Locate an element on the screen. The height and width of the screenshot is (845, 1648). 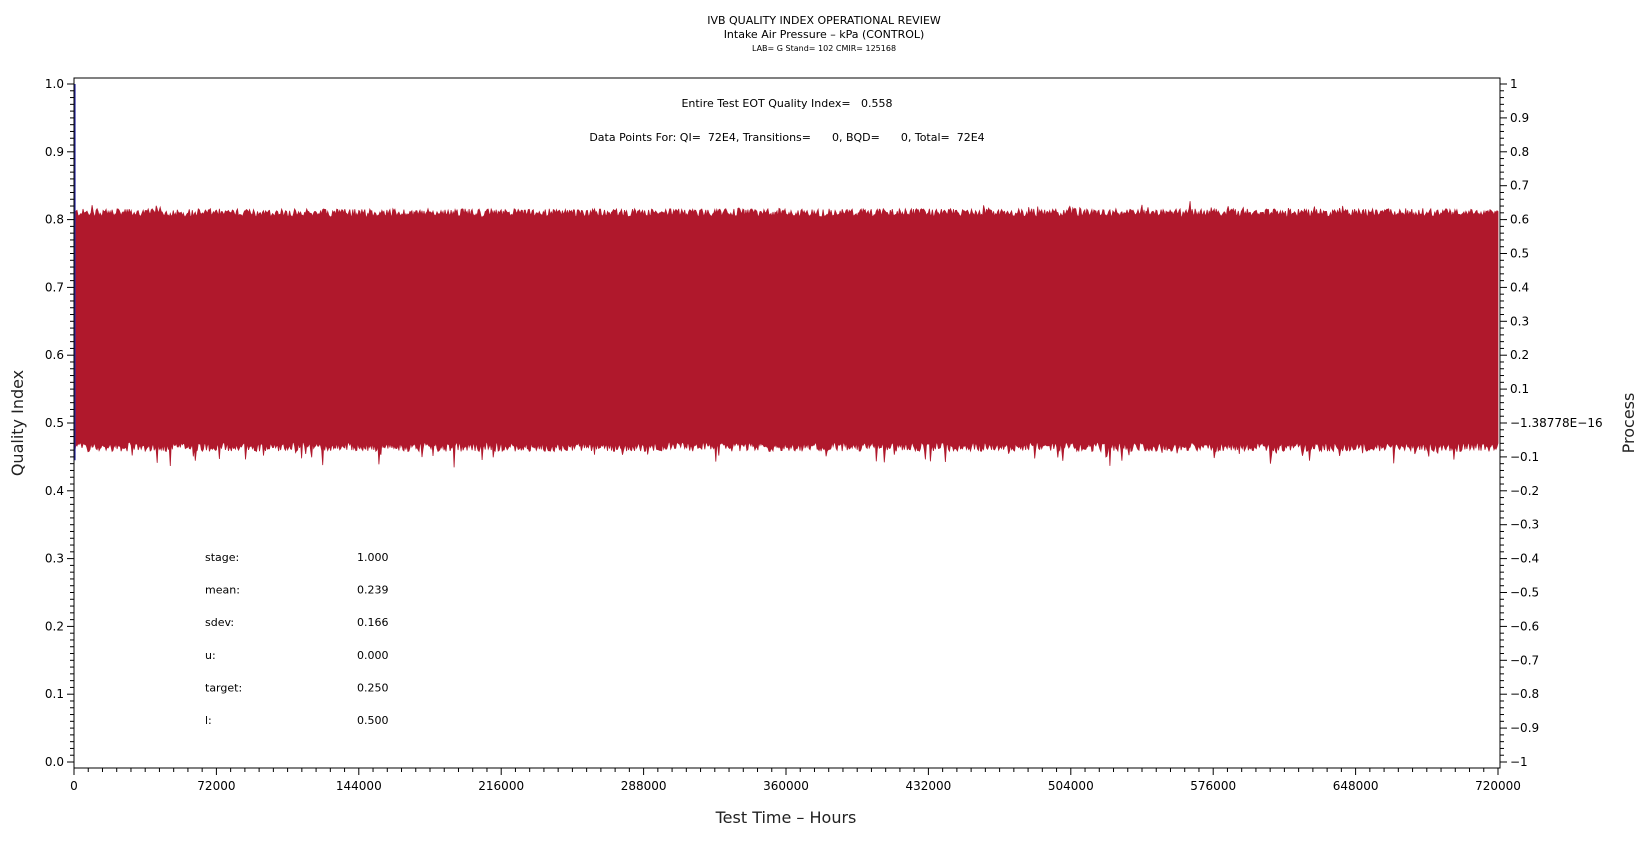
y2-tick-label: −0.2 is located at coordinates (1524, 491).